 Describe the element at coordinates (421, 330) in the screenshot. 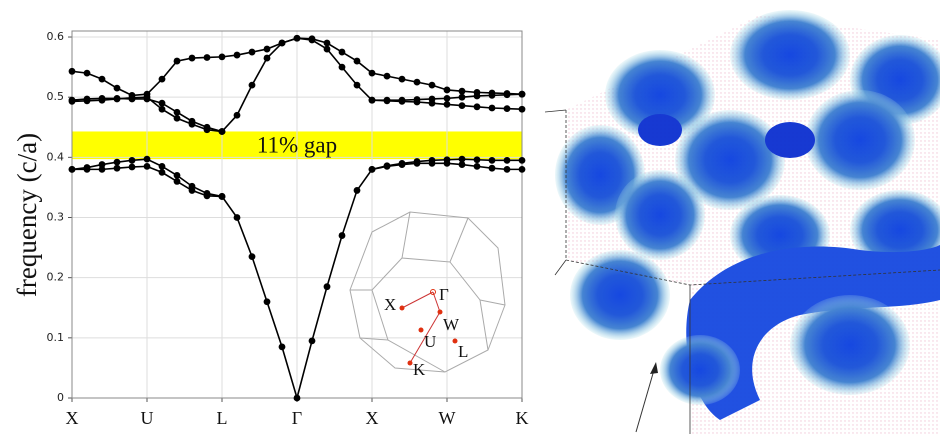

I see `point-u` at that location.